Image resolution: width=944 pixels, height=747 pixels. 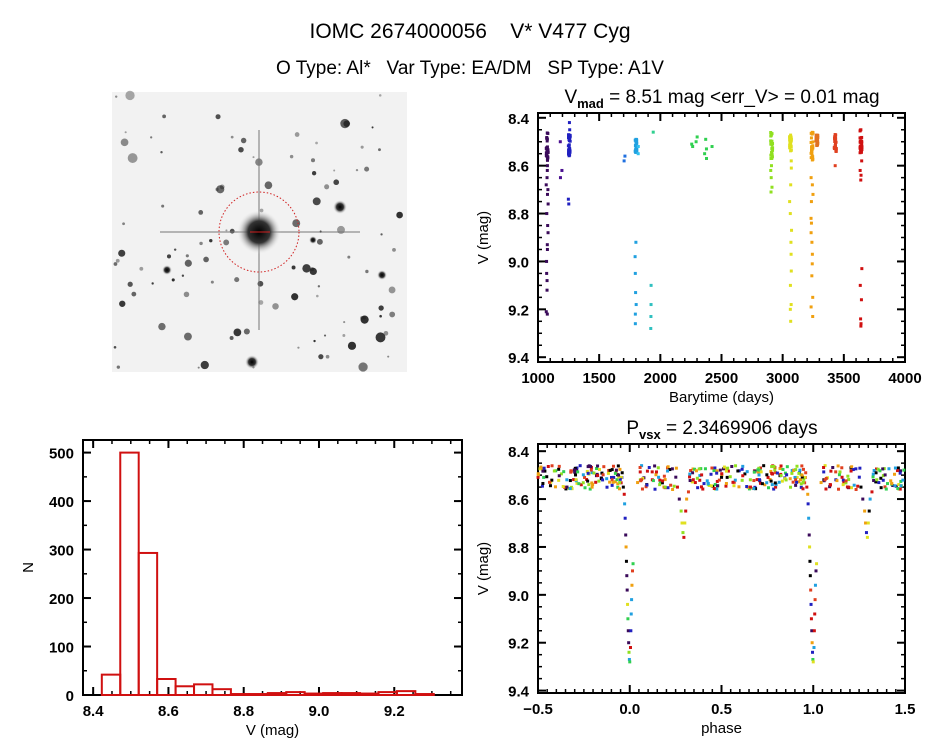 What do you see at coordinates (843, 378) in the screenshot?
I see `x-tick-label: 3500` at bounding box center [843, 378].